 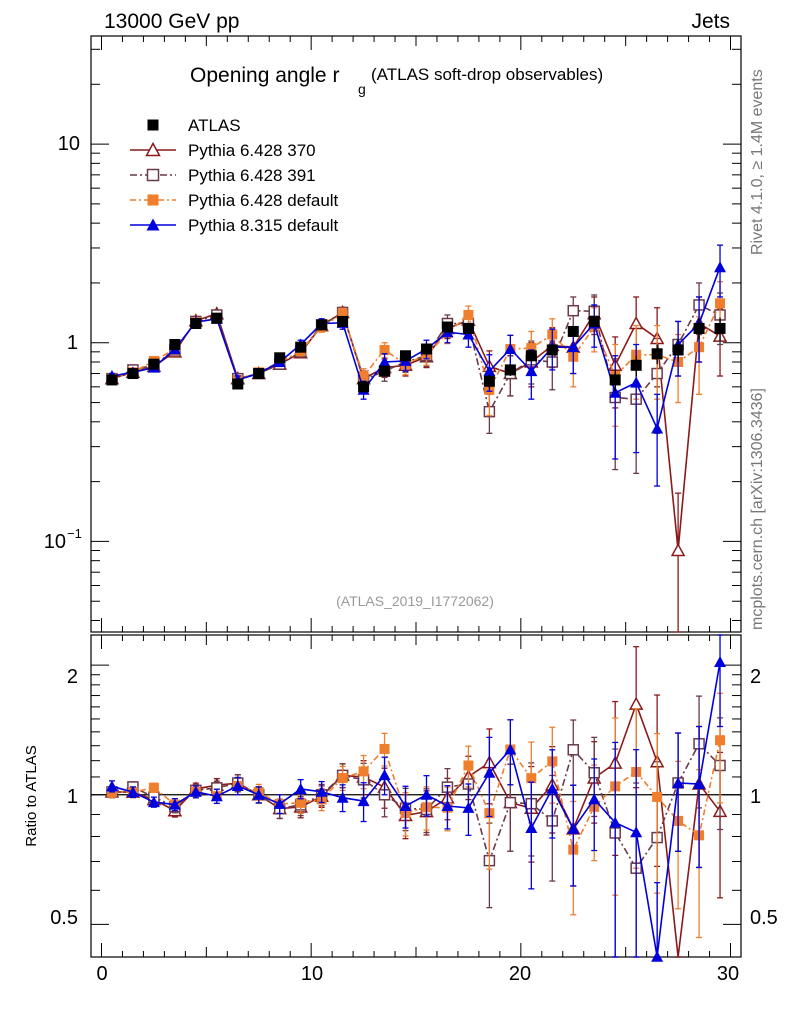 I want to click on xtick-label-20: 20, so click(x=520, y=974).